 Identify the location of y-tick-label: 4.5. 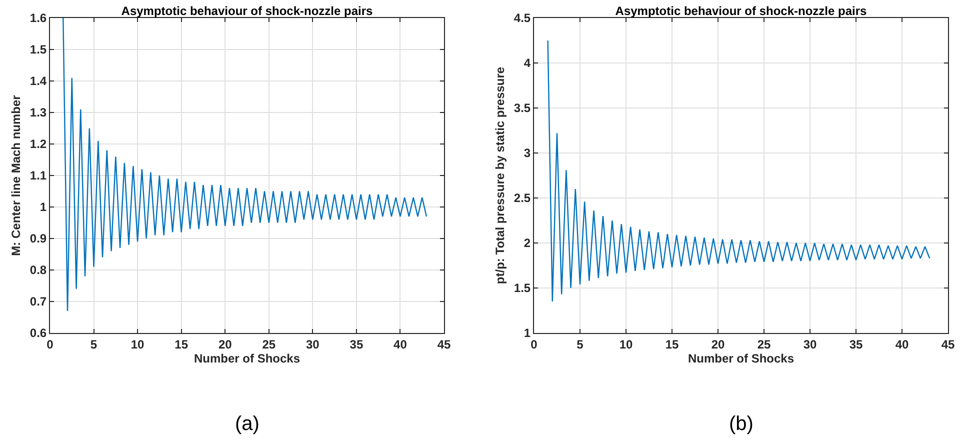
(522, 18).